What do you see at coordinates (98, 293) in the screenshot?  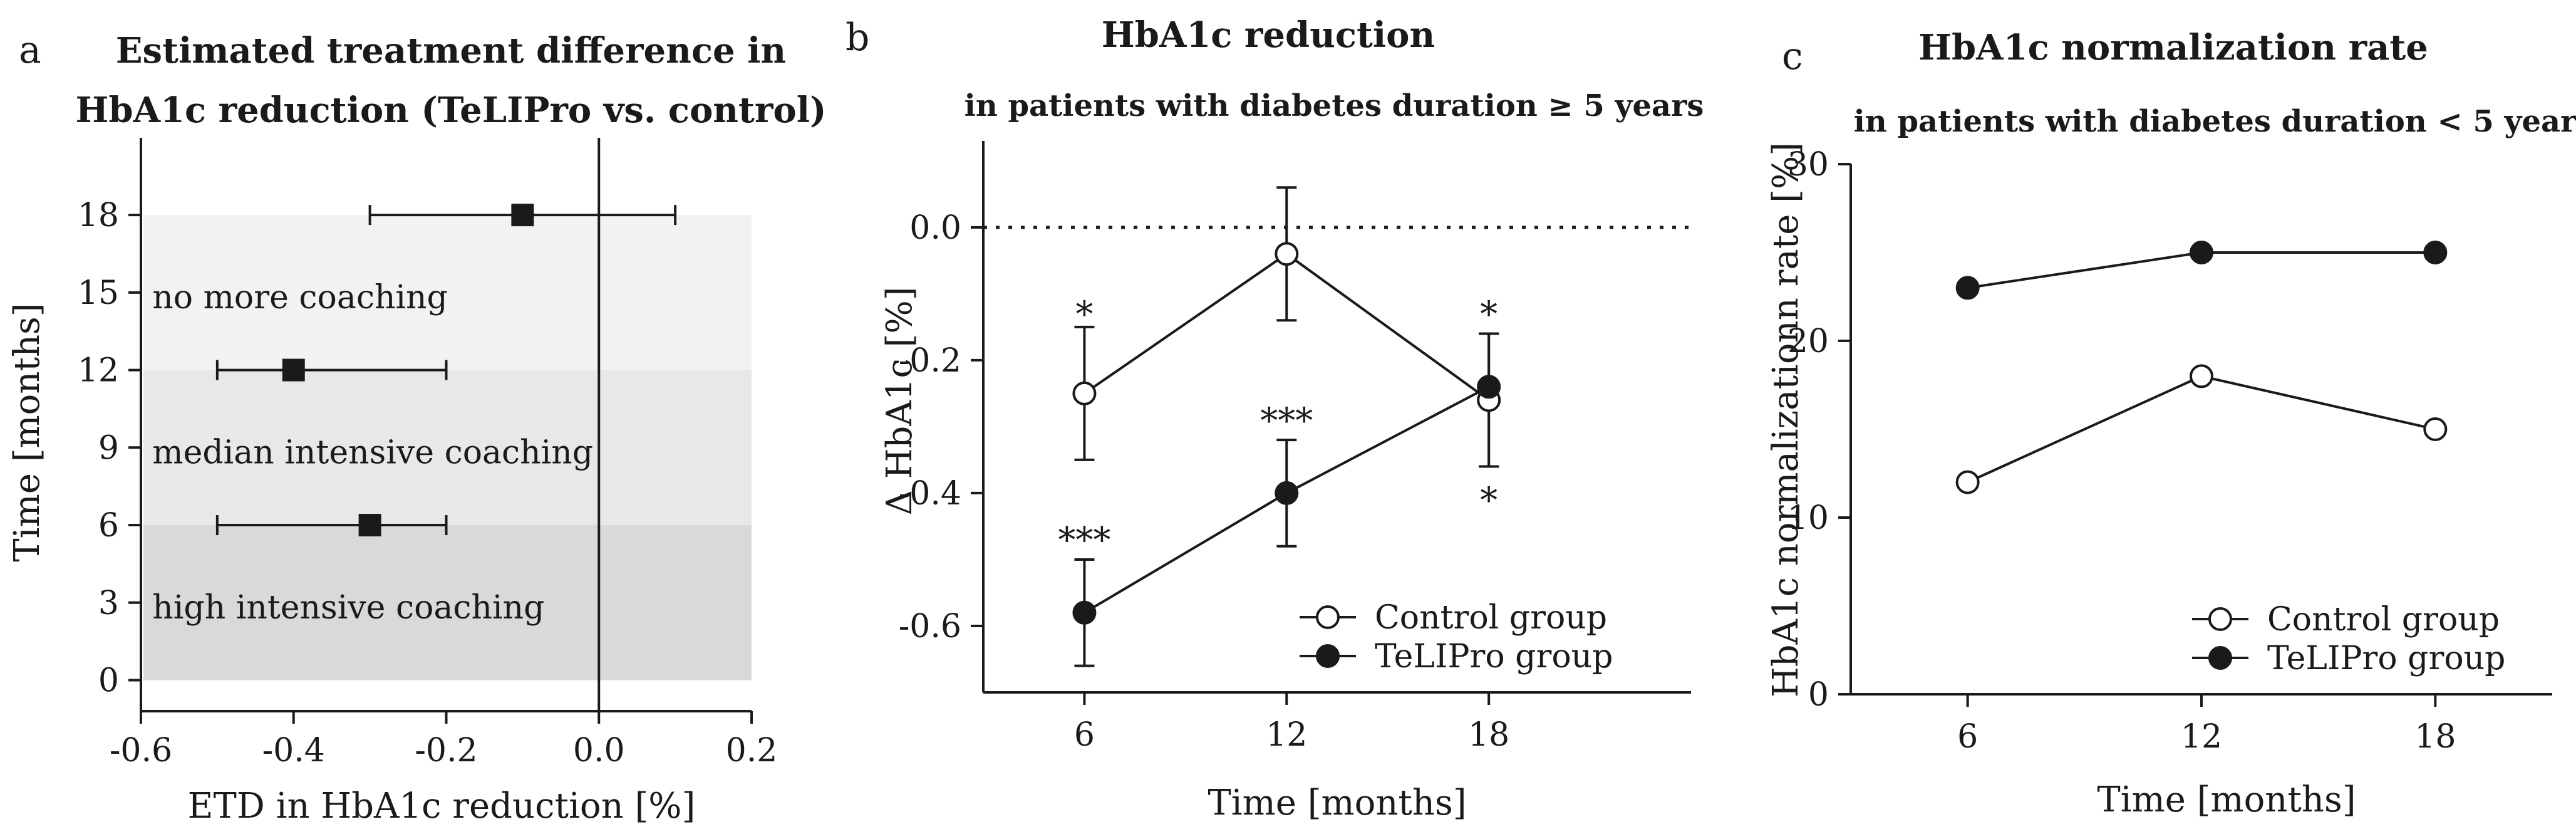 I see `panel-a-y-tick-label-5: 15` at bounding box center [98, 293].